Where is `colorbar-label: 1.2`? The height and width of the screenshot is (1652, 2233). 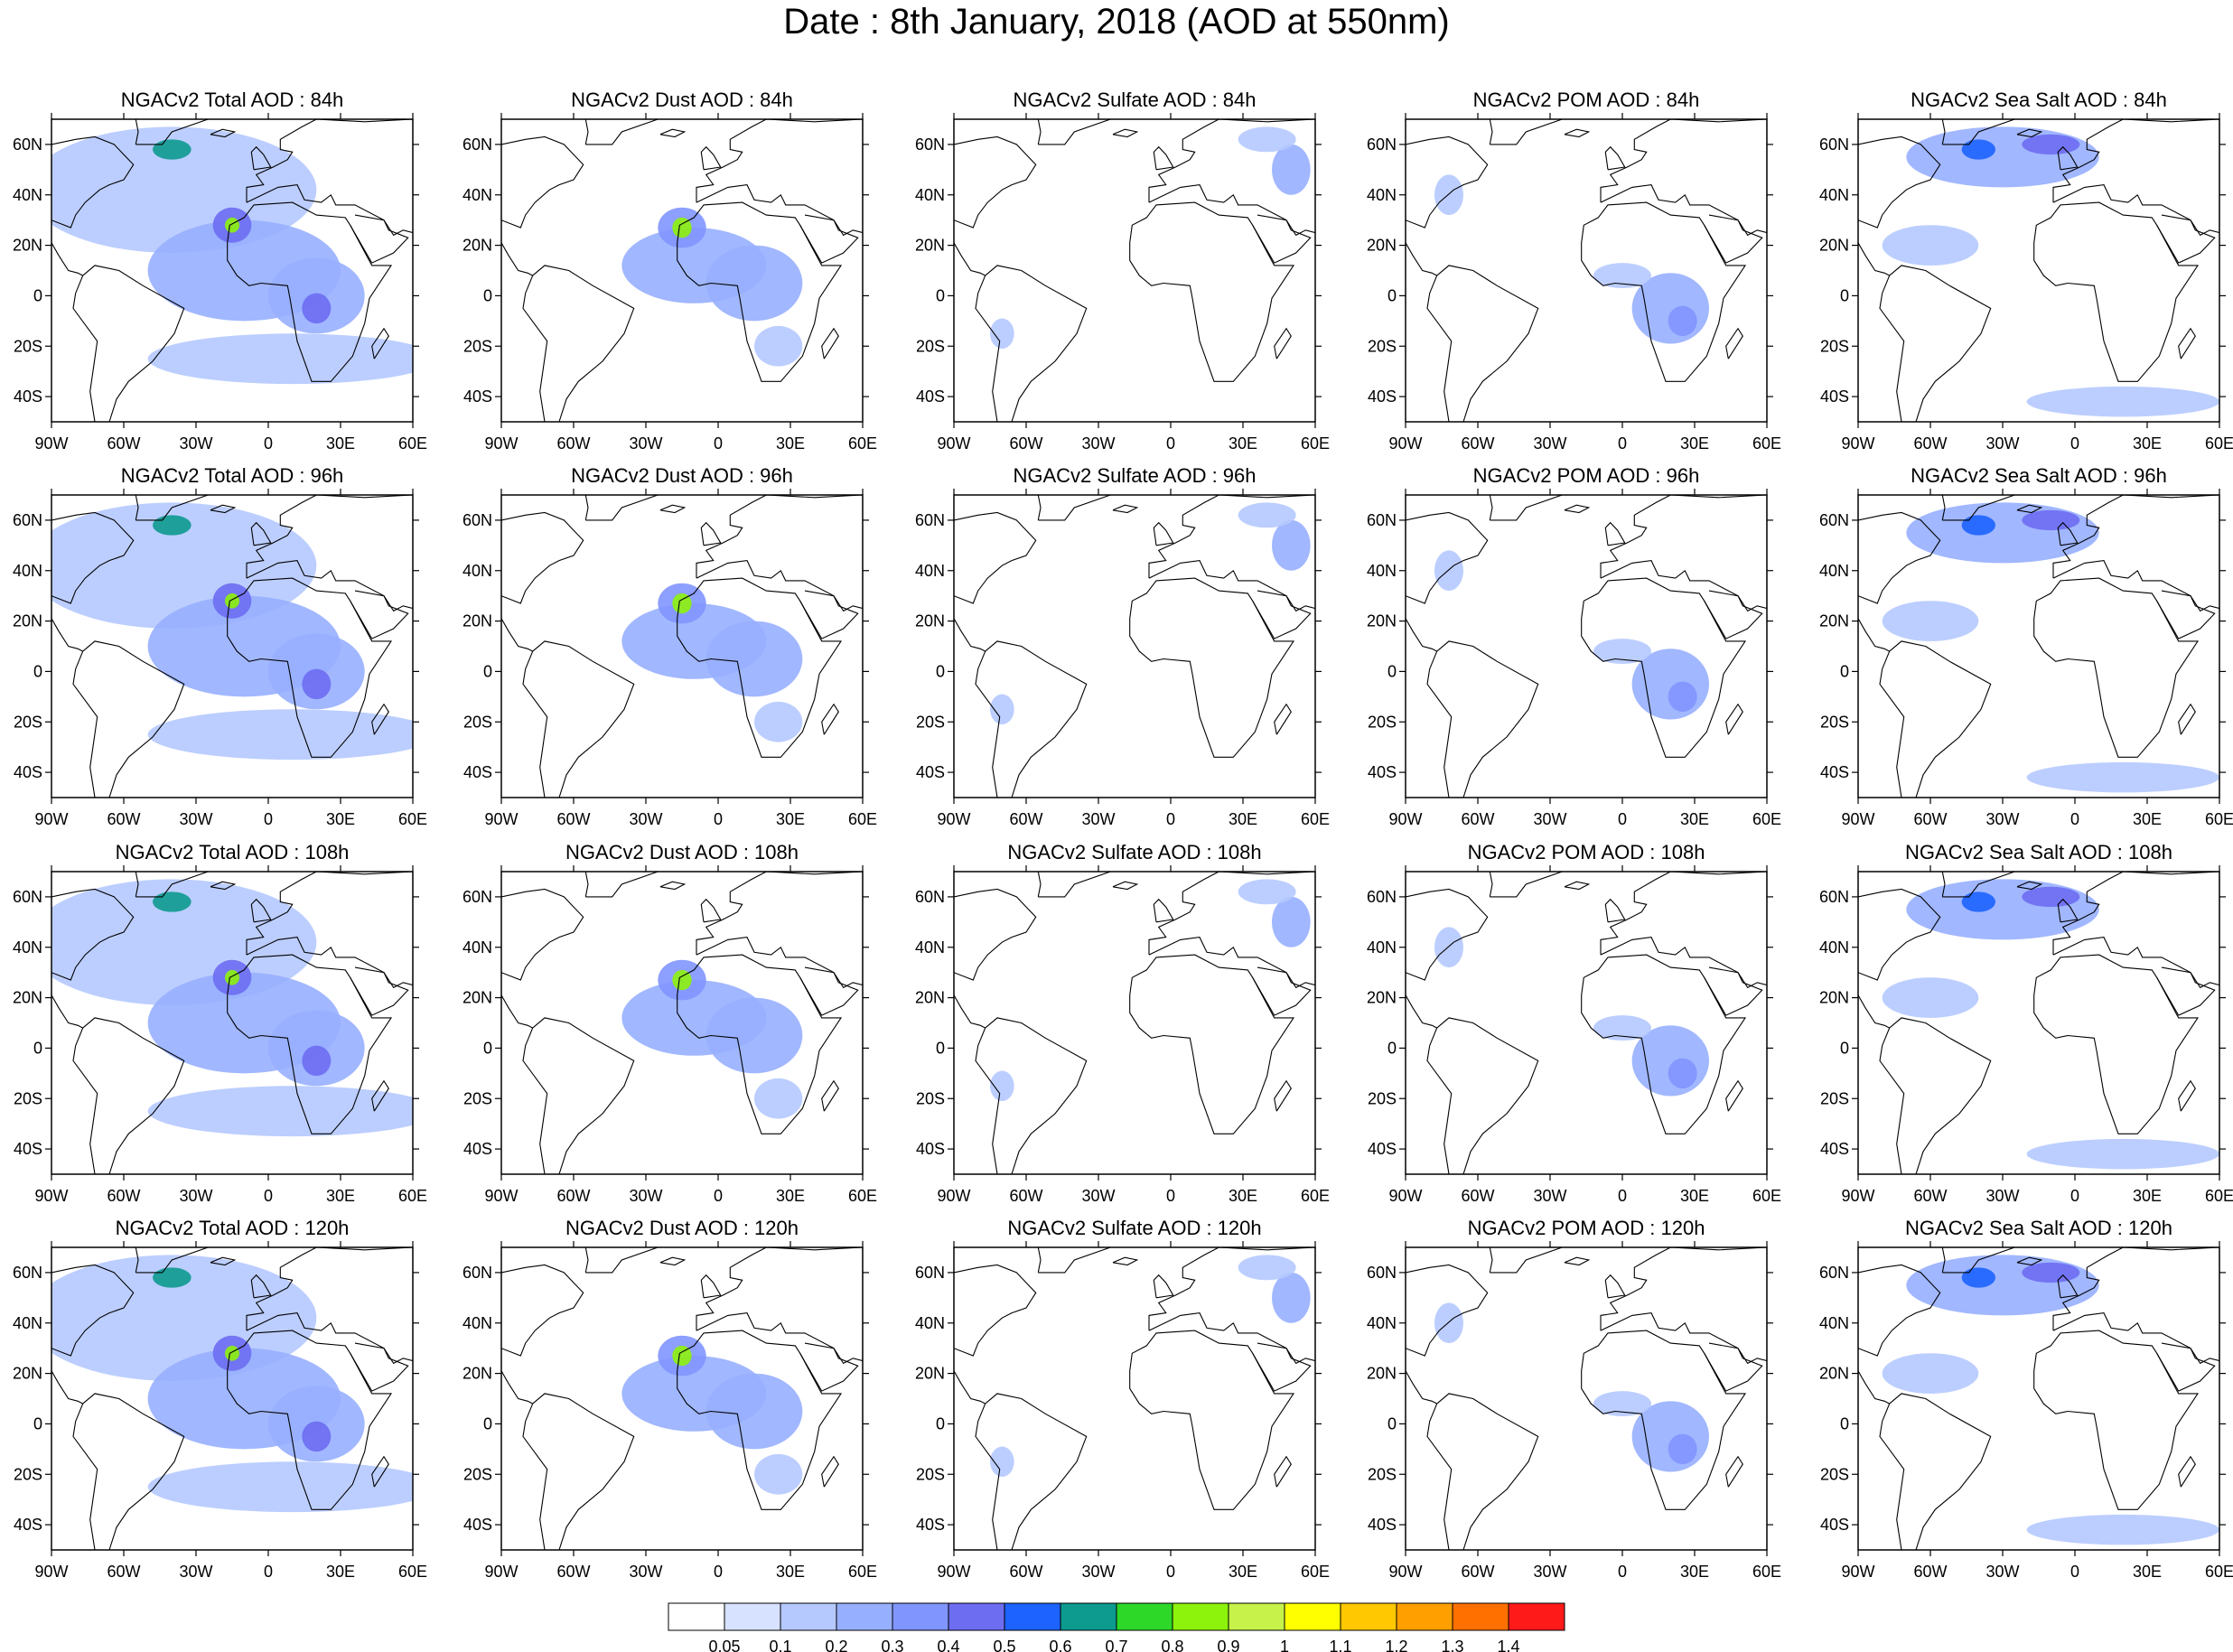
colorbar-label: 1.2 is located at coordinates (1396, 1645).